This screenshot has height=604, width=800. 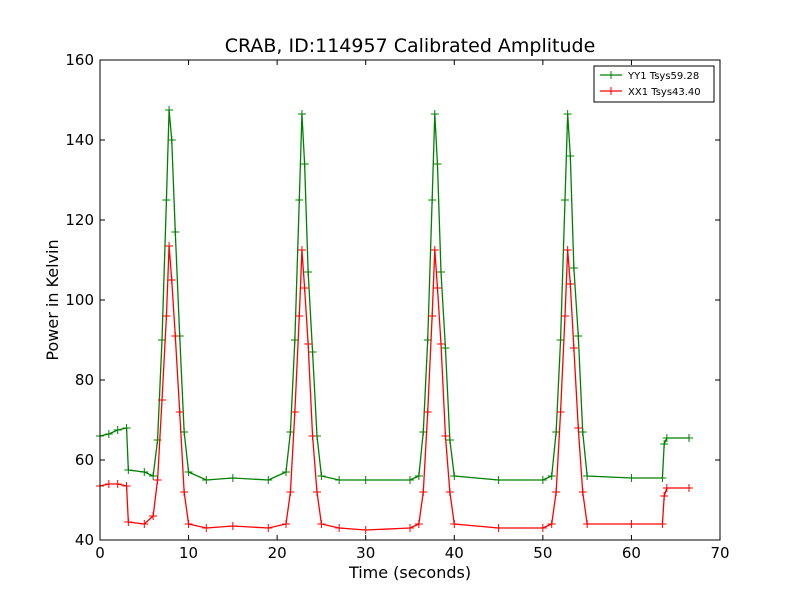 I want to click on x-tick-label: 50, so click(x=542, y=553).